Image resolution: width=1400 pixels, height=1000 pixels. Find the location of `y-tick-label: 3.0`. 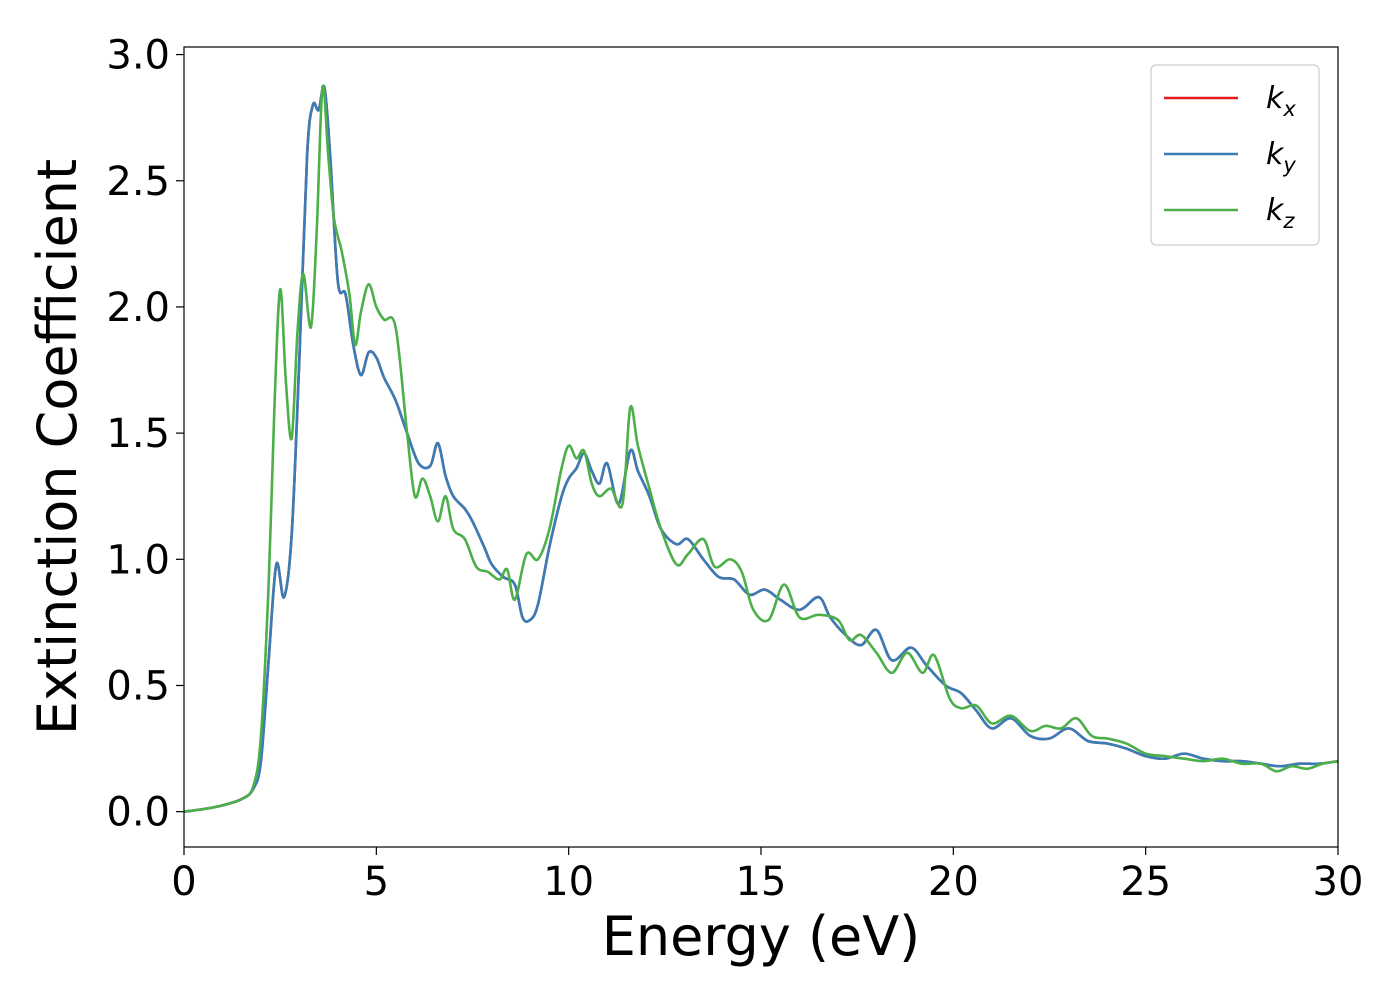

y-tick-label: 3.0 is located at coordinates (138, 56).